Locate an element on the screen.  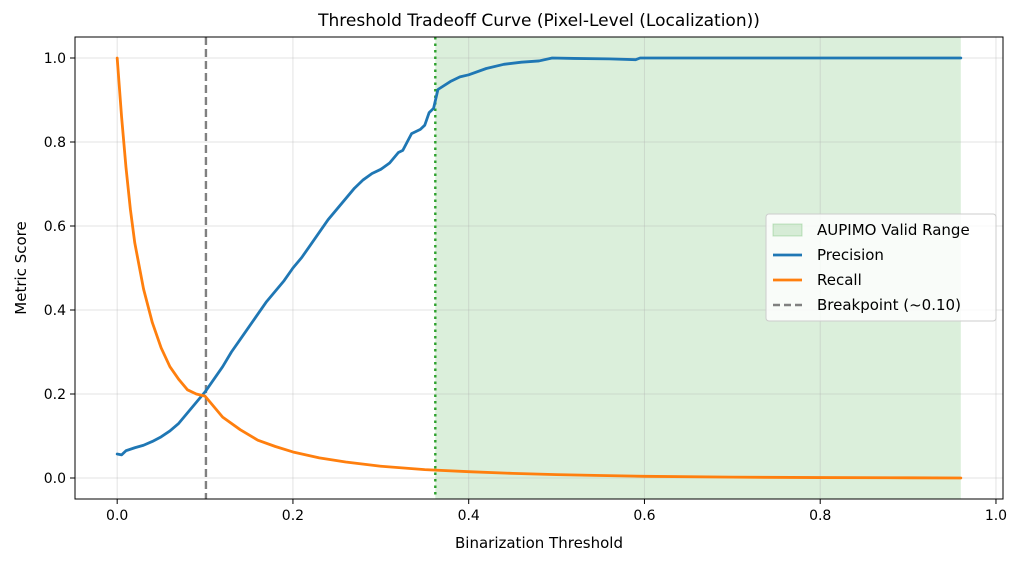
x-tick-label: 0.8 is located at coordinates (820, 516).